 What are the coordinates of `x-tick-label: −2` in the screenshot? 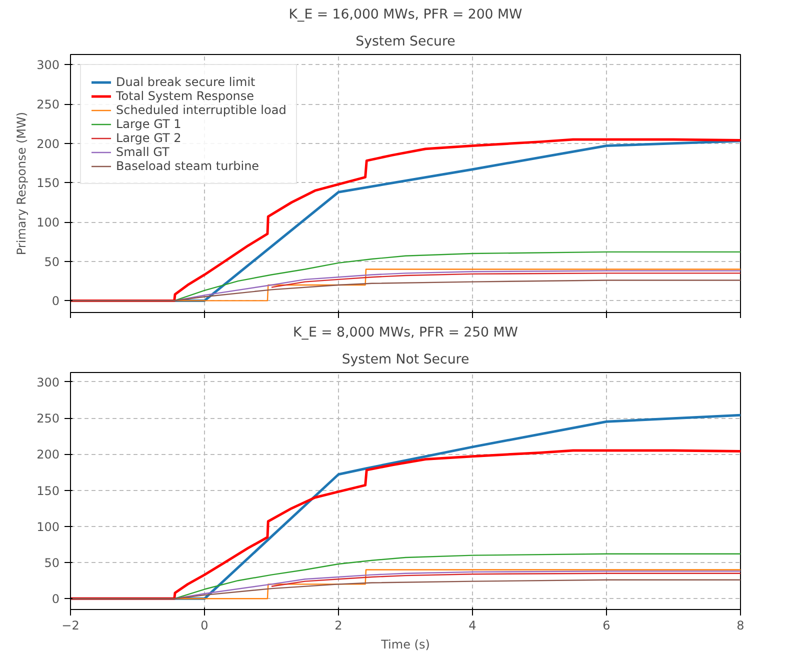 It's located at (71, 625).